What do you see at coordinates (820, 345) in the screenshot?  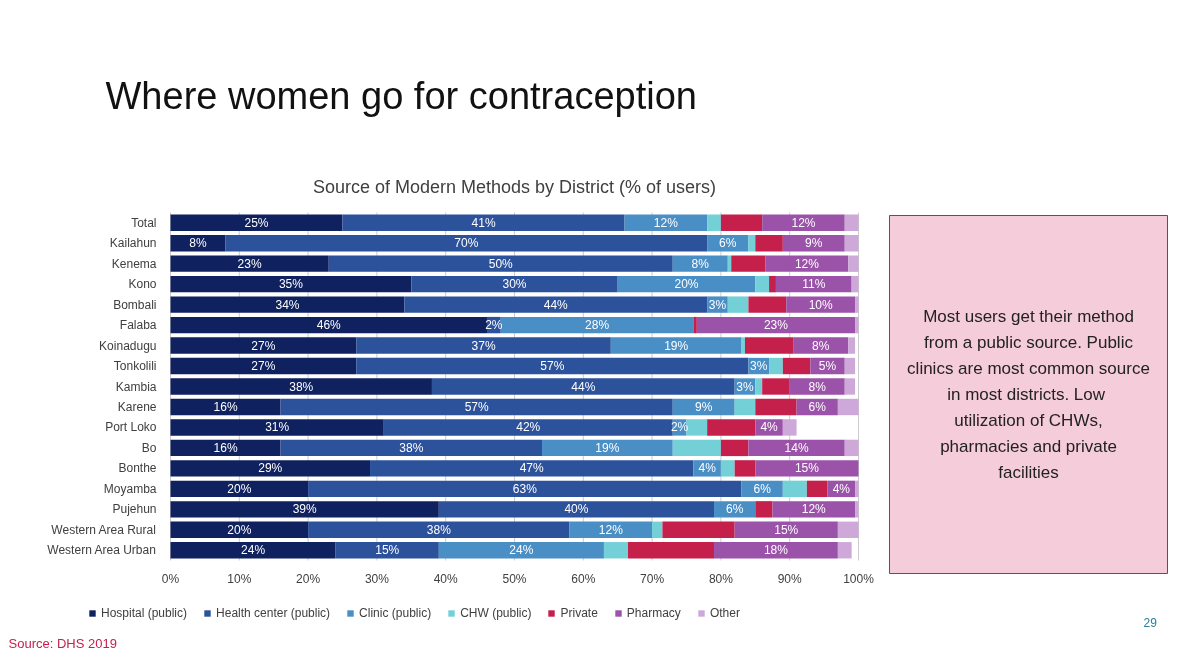 I see `data-label: 8%` at bounding box center [820, 345].